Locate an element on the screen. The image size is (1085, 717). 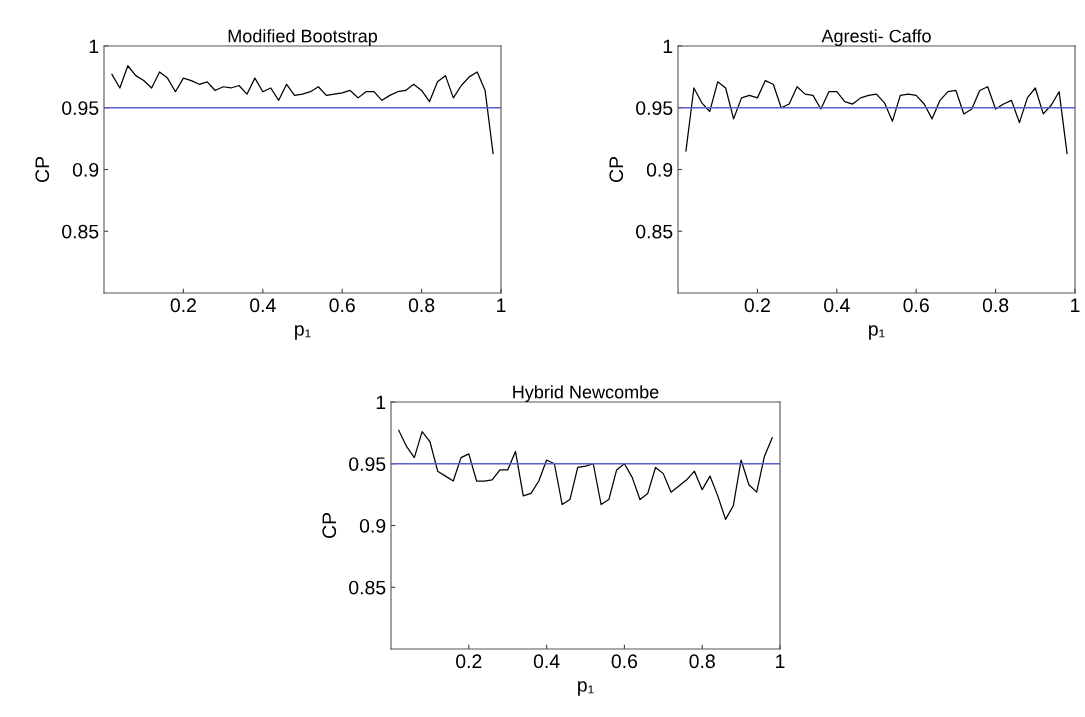
chart-title: Hybrid Newcombe is located at coordinates (586, 393).